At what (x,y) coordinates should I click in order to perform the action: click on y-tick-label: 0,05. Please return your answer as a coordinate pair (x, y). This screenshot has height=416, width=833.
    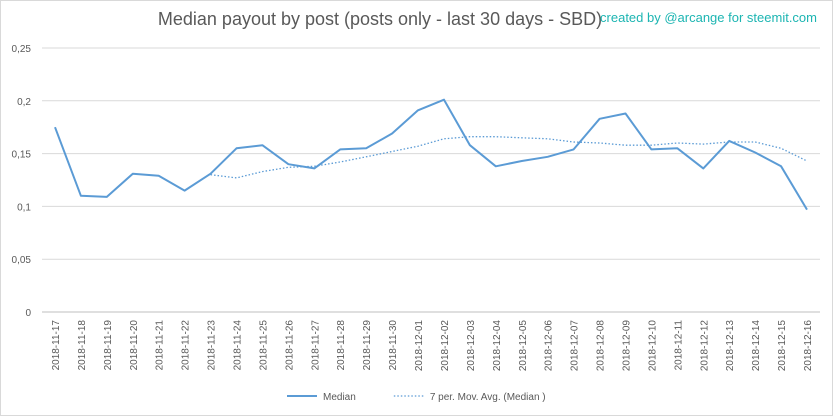
    Looking at the image, I should click on (22, 260).